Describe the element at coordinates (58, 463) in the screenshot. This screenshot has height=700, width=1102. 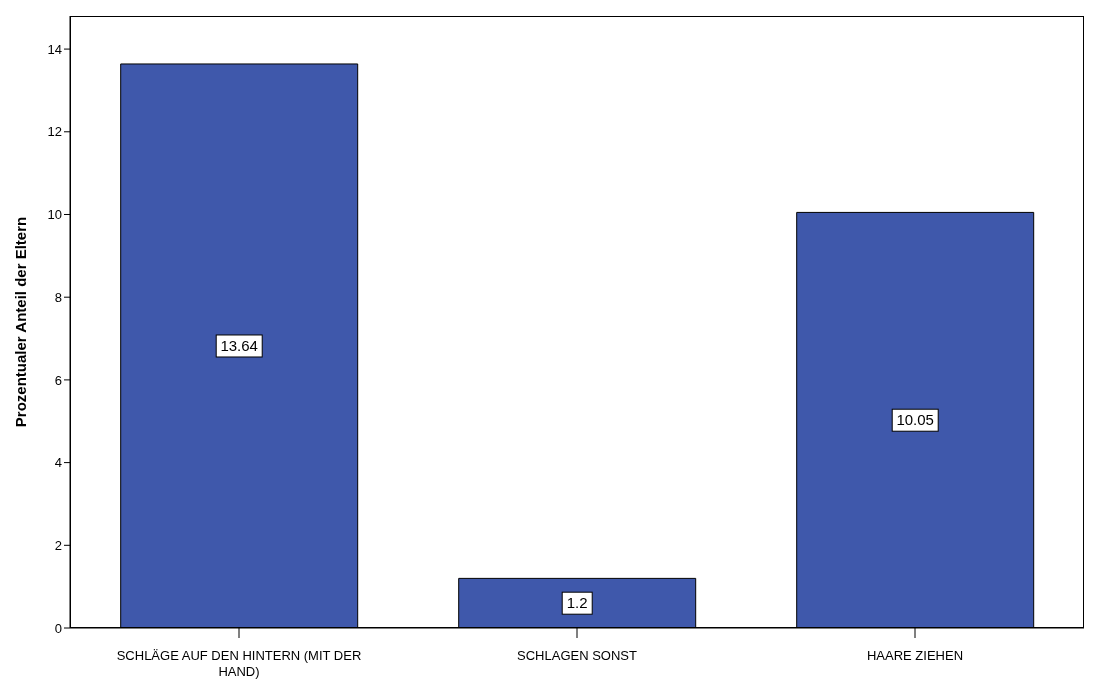
I see `y-tick-label: 4` at that location.